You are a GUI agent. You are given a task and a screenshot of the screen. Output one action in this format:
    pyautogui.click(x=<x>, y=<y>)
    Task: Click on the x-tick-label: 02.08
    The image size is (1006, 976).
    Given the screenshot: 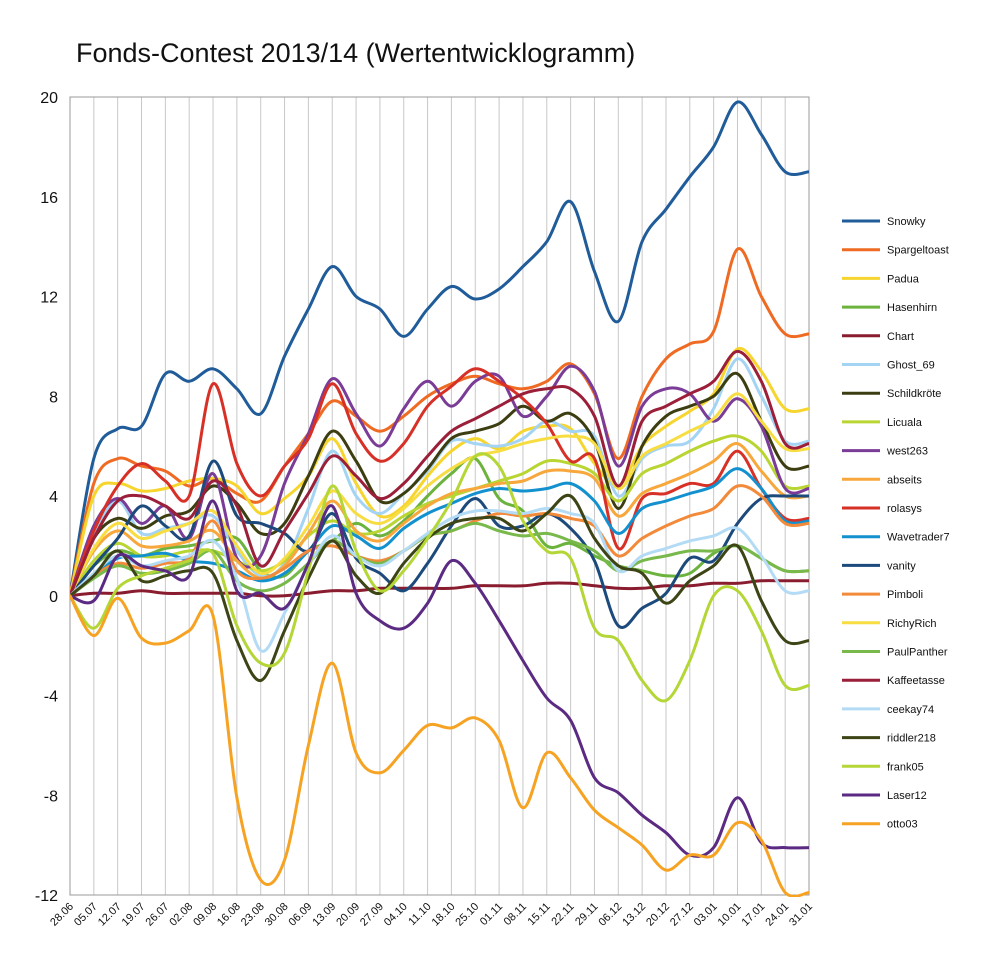 What is the action you would take?
    pyautogui.click(x=181, y=915)
    